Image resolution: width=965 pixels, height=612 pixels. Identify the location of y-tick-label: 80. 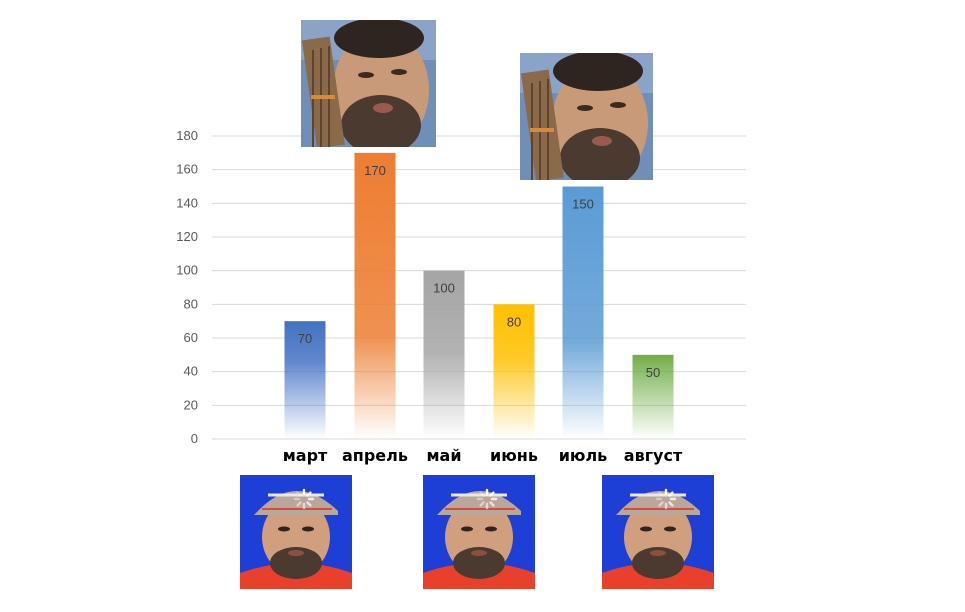
(191, 303).